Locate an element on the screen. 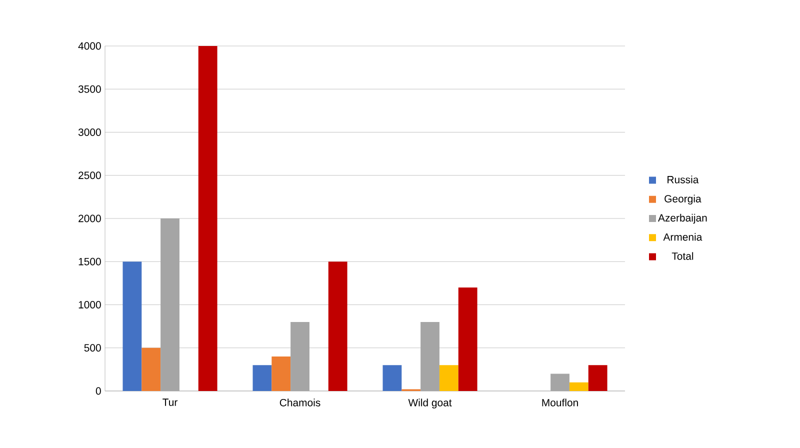 The image size is (800, 448). legend-label: Russia is located at coordinates (683, 180).